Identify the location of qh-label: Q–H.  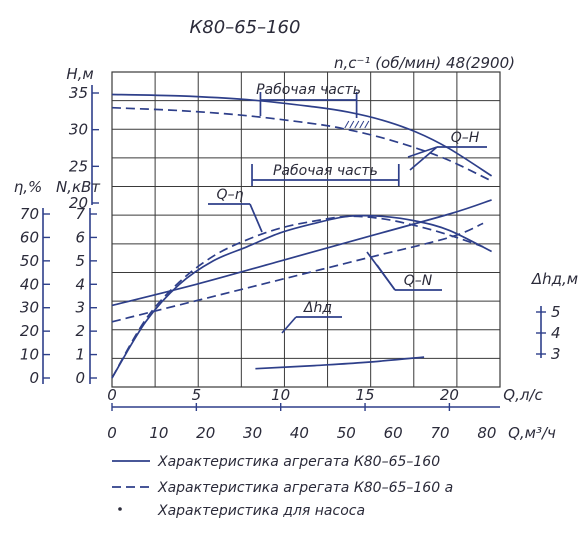
(465, 138).